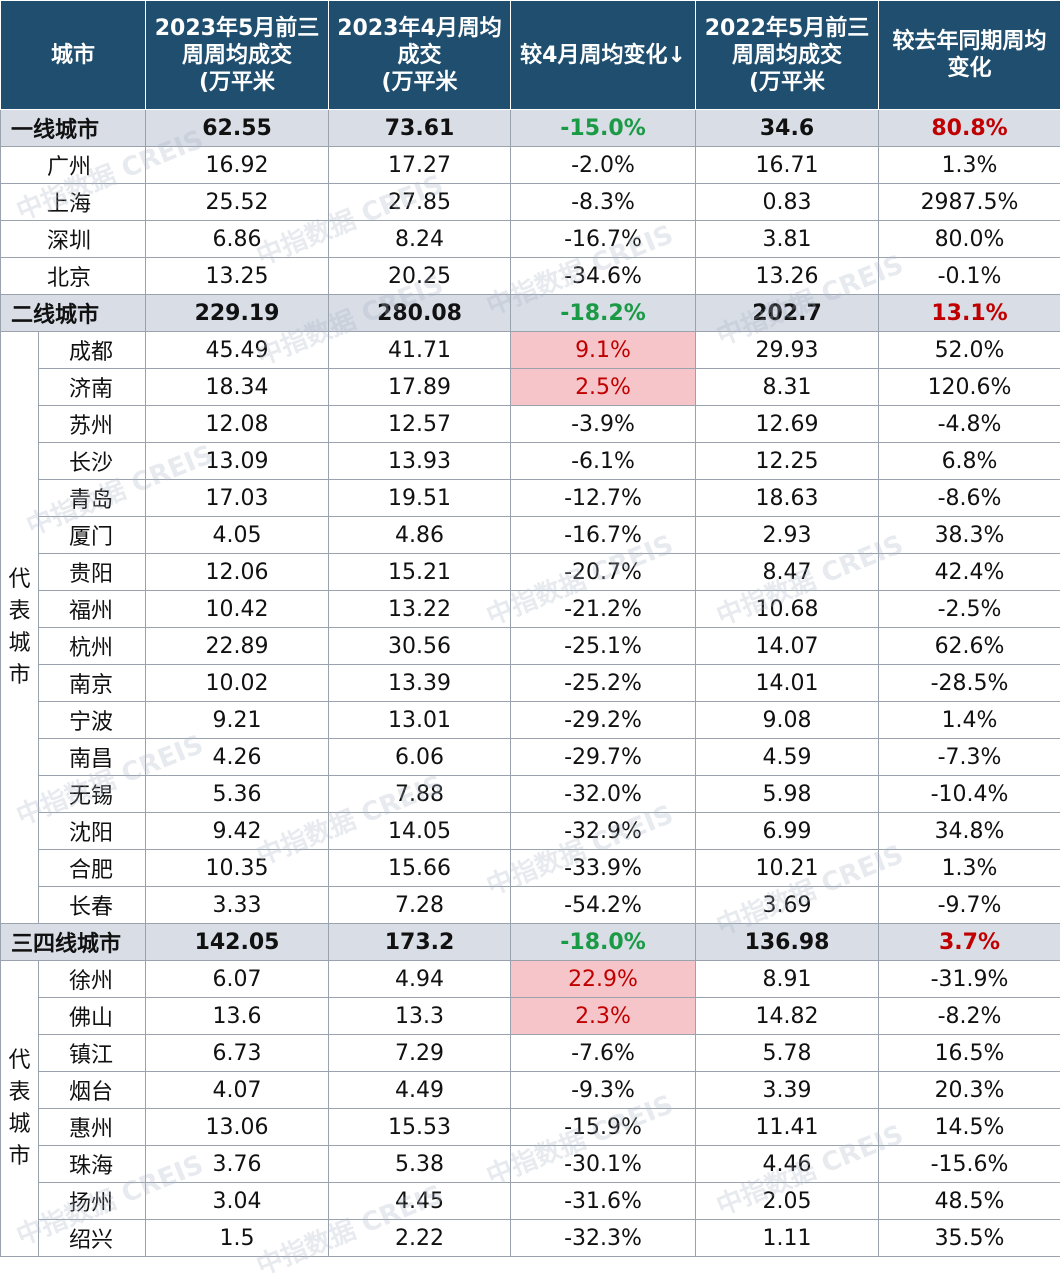 The image size is (1060, 1283). Describe the element at coordinates (969, 905) in the screenshot. I see `yoy-change: -9.7%` at that location.